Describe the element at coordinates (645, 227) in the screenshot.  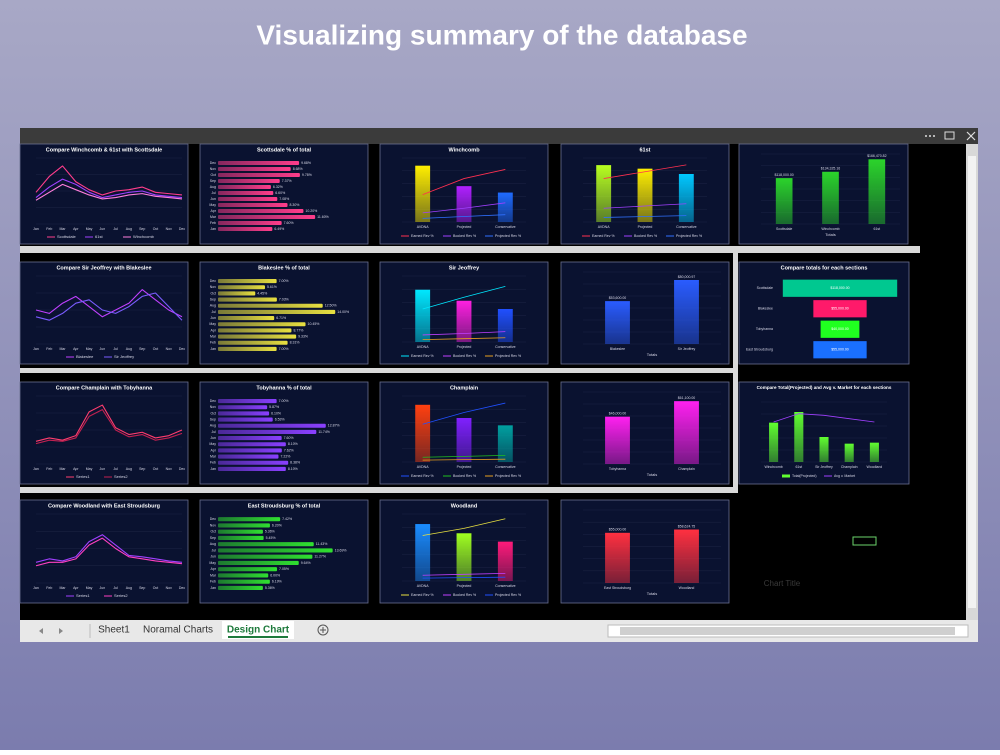
I see `x-tick-label: Projected` at that location.